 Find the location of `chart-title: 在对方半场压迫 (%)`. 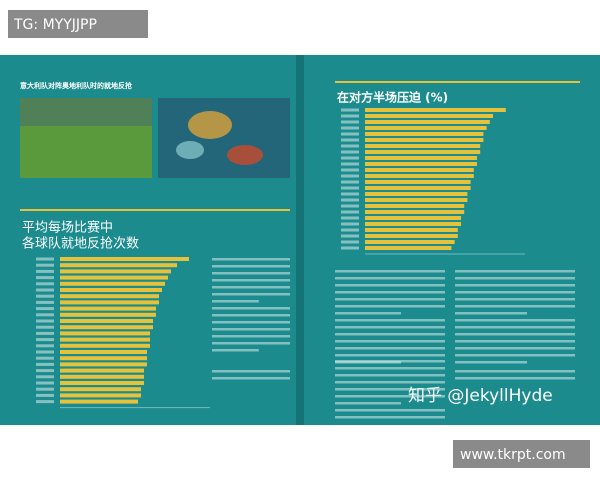

chart-title: 在对方半场压迫 (%) is located at coordinates (392, 97).